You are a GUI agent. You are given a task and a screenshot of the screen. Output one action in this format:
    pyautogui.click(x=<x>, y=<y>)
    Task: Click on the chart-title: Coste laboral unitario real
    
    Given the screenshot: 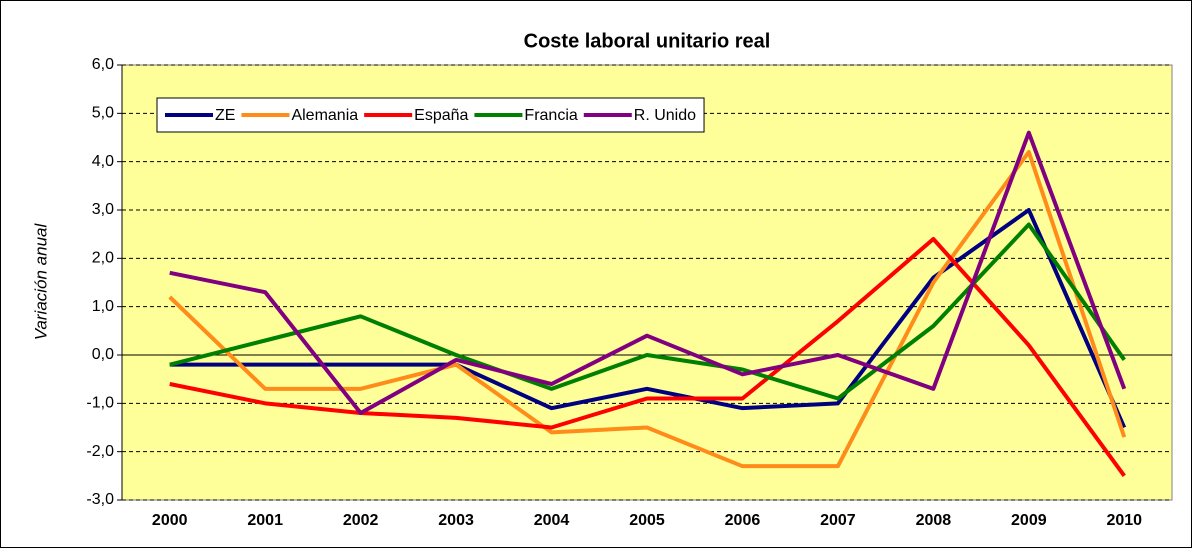 What is the action you would take?
    pyautogui.click(x=647, y=41)
    